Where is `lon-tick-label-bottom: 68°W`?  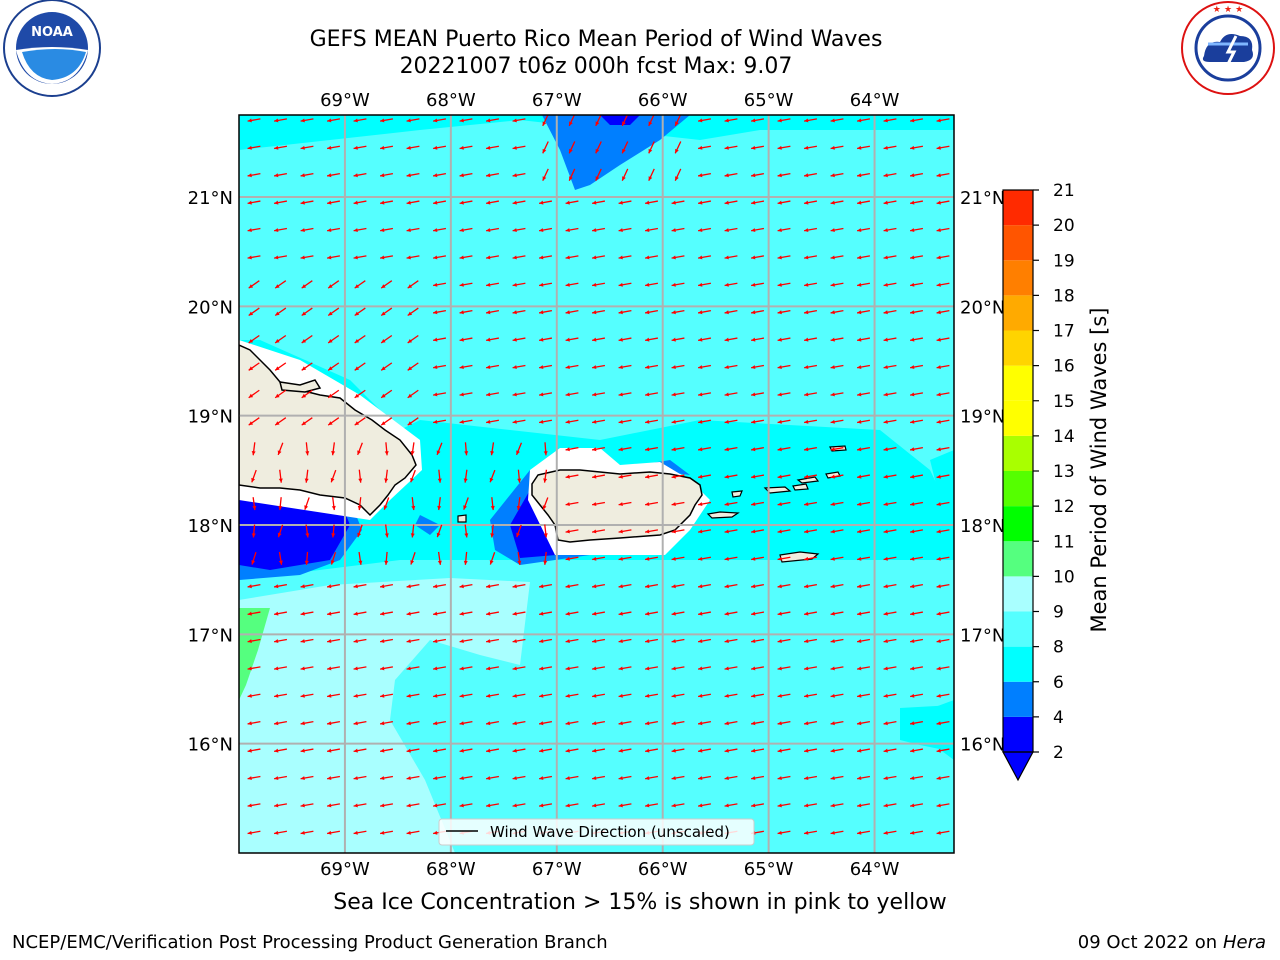 lon-tick-label-bottom: 68°W is located at coordinates (451, 869).